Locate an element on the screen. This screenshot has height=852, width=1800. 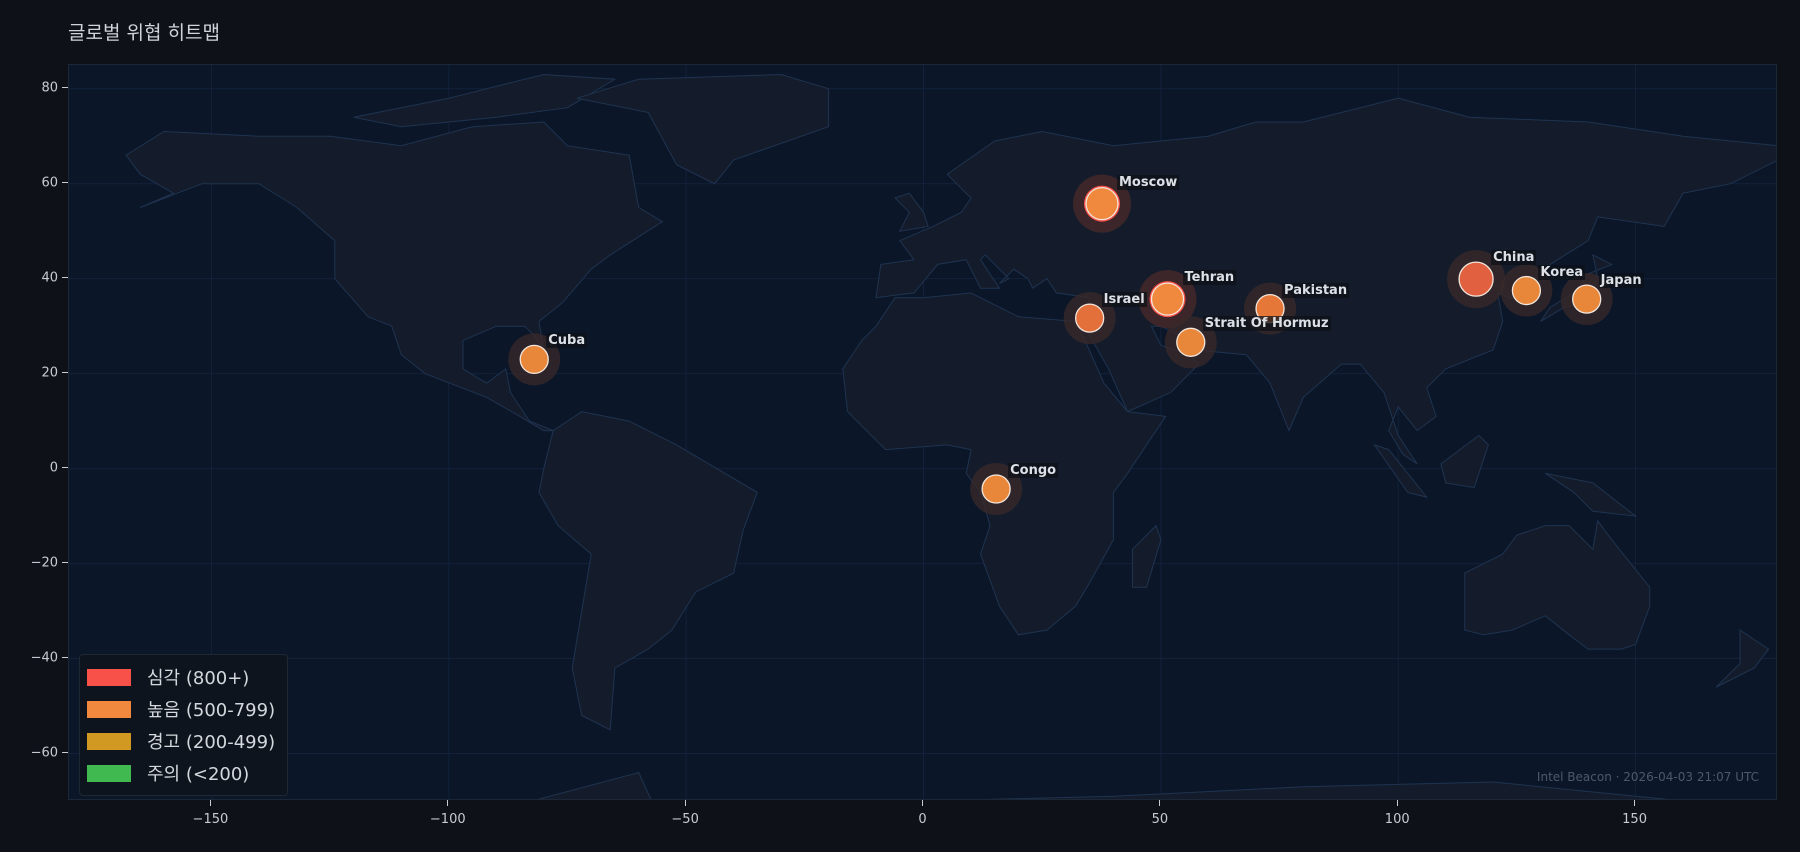
legend-item-caution: 주의 (<200) is located at coordinates (183, 773).